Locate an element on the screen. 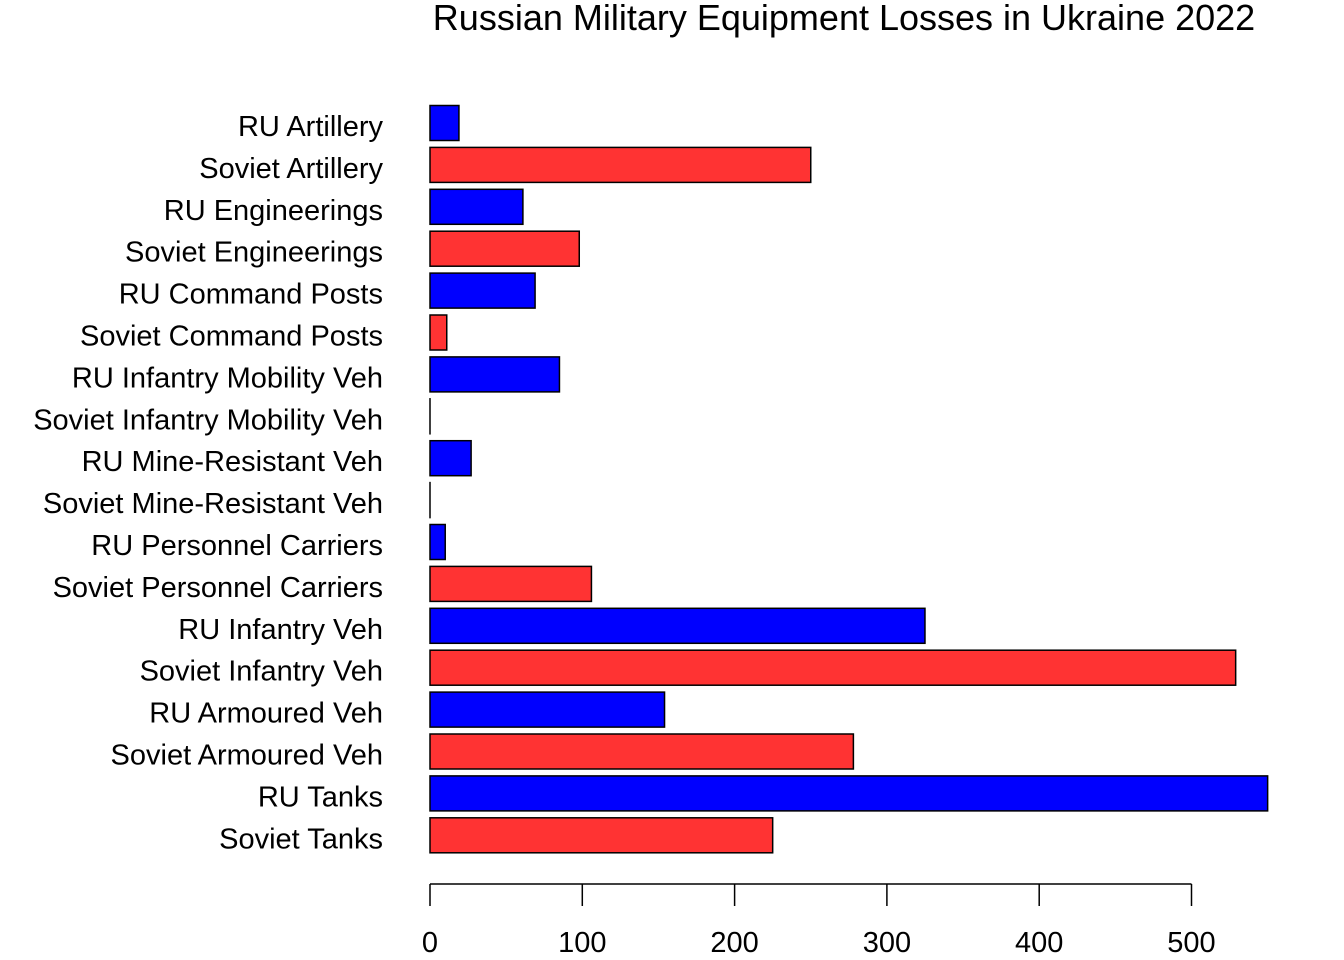 This screenshot has height=960, width=1344. category-label-ru-tanks: RU Tanks is located at coordinates (320, 797).